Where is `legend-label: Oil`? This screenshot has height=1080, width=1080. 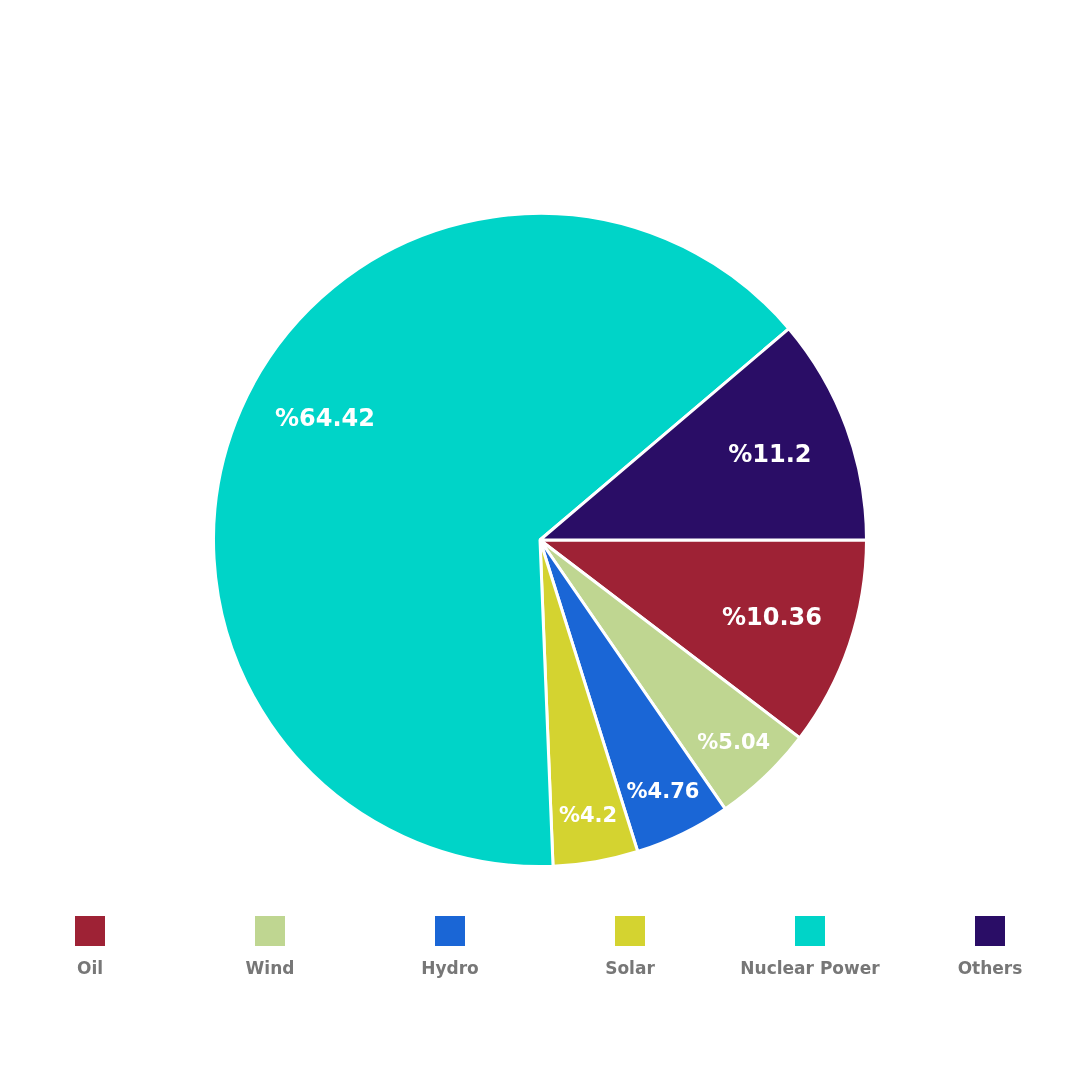
legend-label: Oil is located at coordinates (90, 968).